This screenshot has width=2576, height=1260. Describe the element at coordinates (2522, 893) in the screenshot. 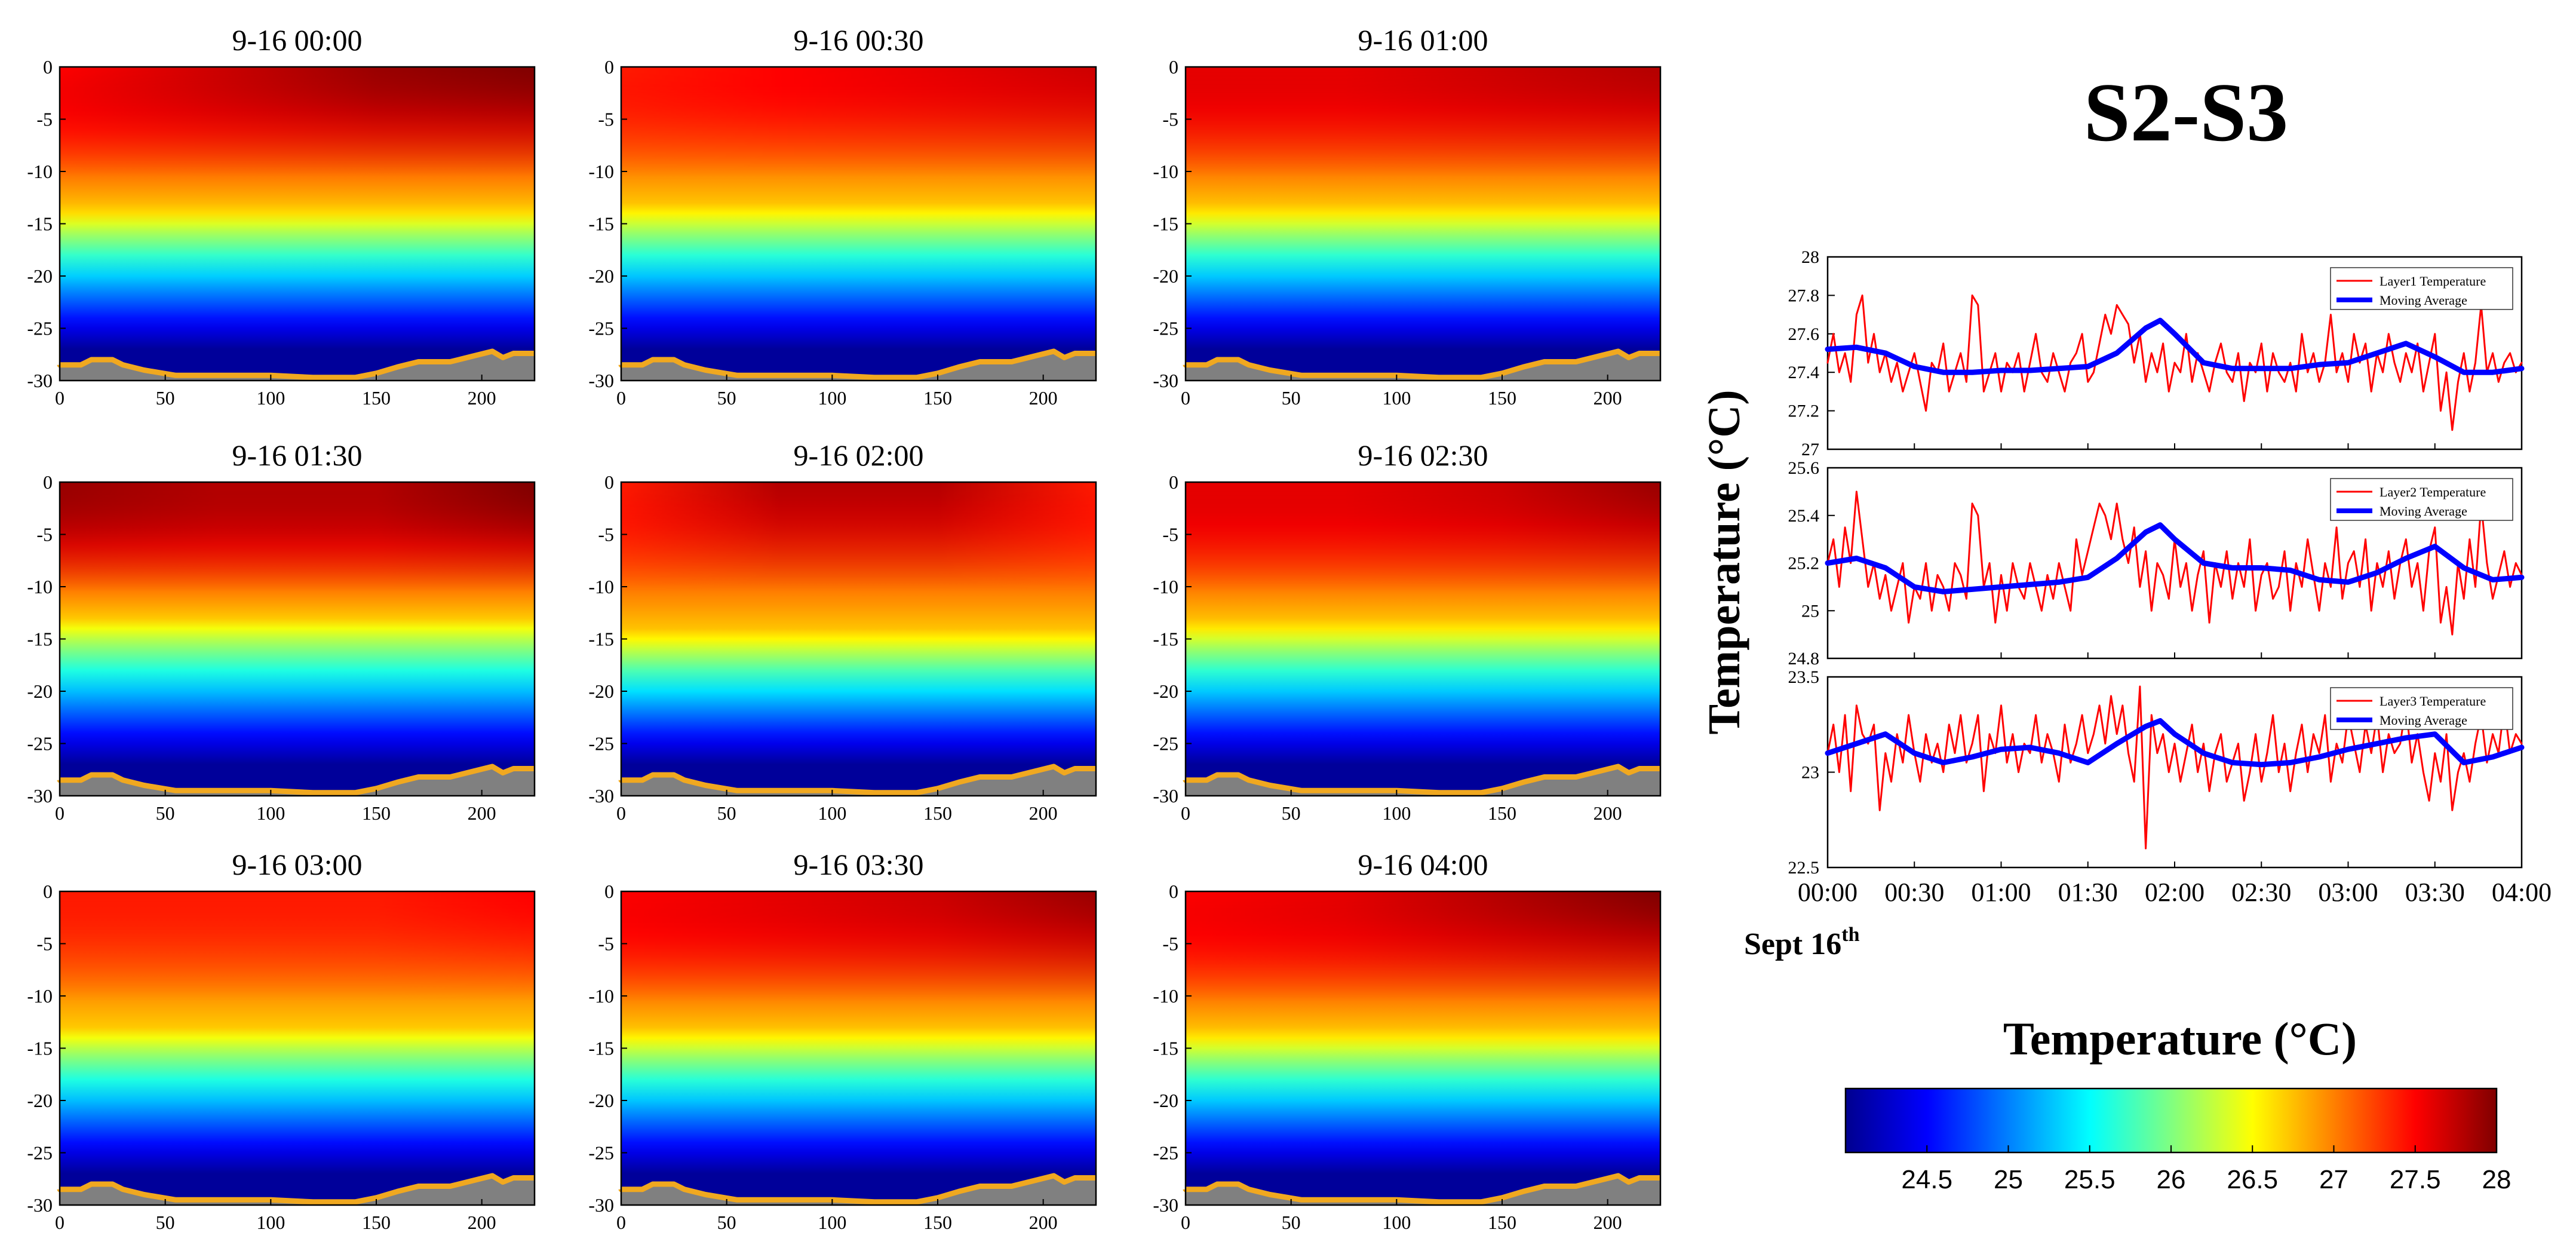

I see `x-tick-label: 04:00` at that location.